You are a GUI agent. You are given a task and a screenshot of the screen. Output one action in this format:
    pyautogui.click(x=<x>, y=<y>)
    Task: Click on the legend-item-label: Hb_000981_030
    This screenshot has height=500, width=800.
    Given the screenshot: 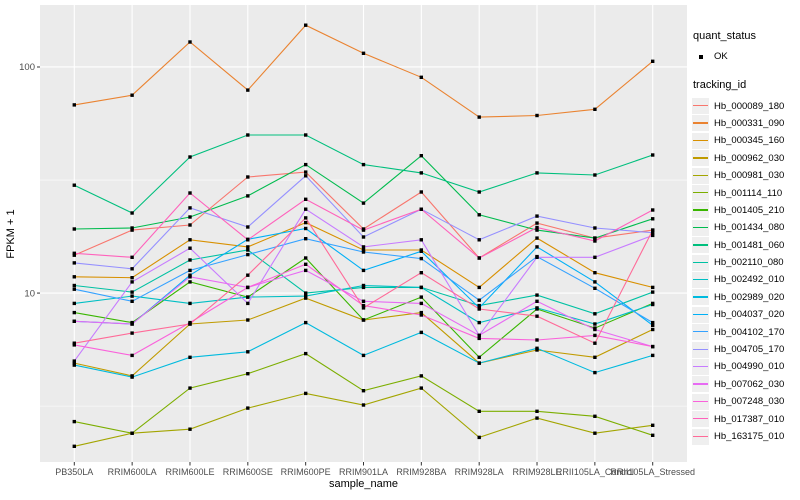 What is the action you would take?
    pyautogui.click(x=749, y=176)
    